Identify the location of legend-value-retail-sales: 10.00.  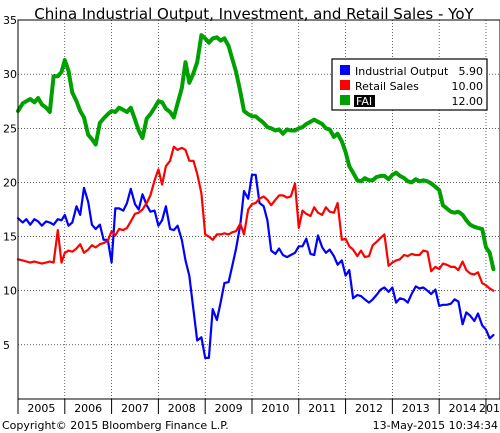
(468, 86).